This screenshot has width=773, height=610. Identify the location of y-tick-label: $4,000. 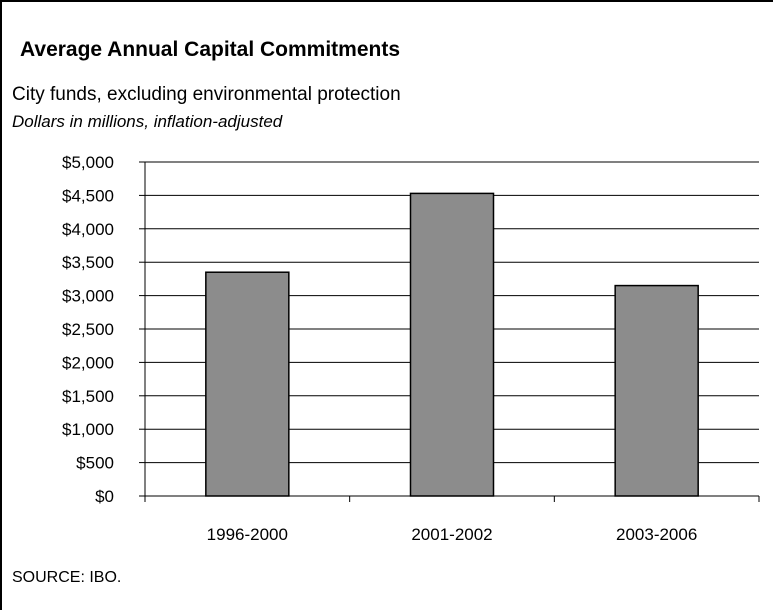
(88, 229).